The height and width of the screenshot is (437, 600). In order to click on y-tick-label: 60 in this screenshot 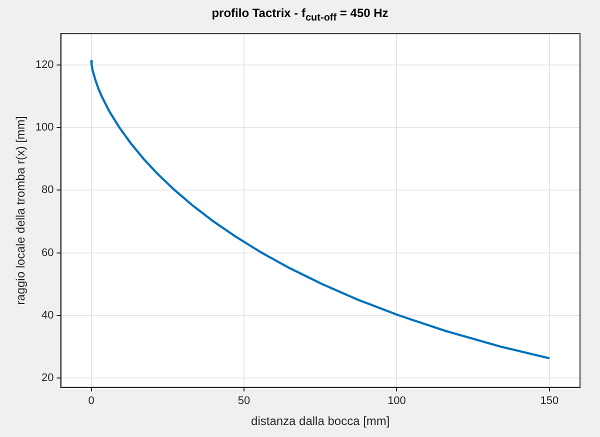, I will do `click(48, 252)`.